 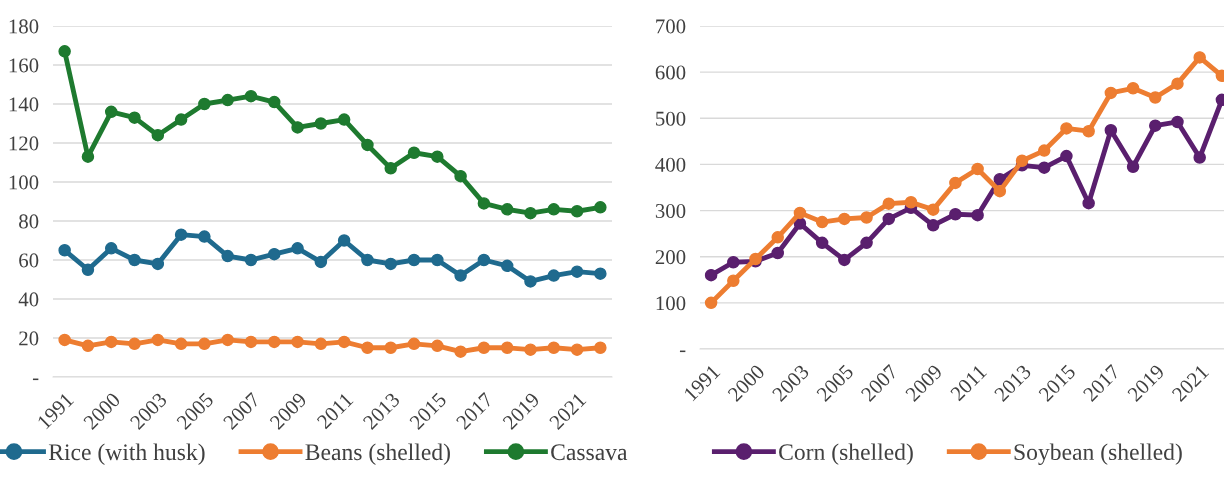 I want to click on y-tick-label: 600, so click(x=670, y=72).